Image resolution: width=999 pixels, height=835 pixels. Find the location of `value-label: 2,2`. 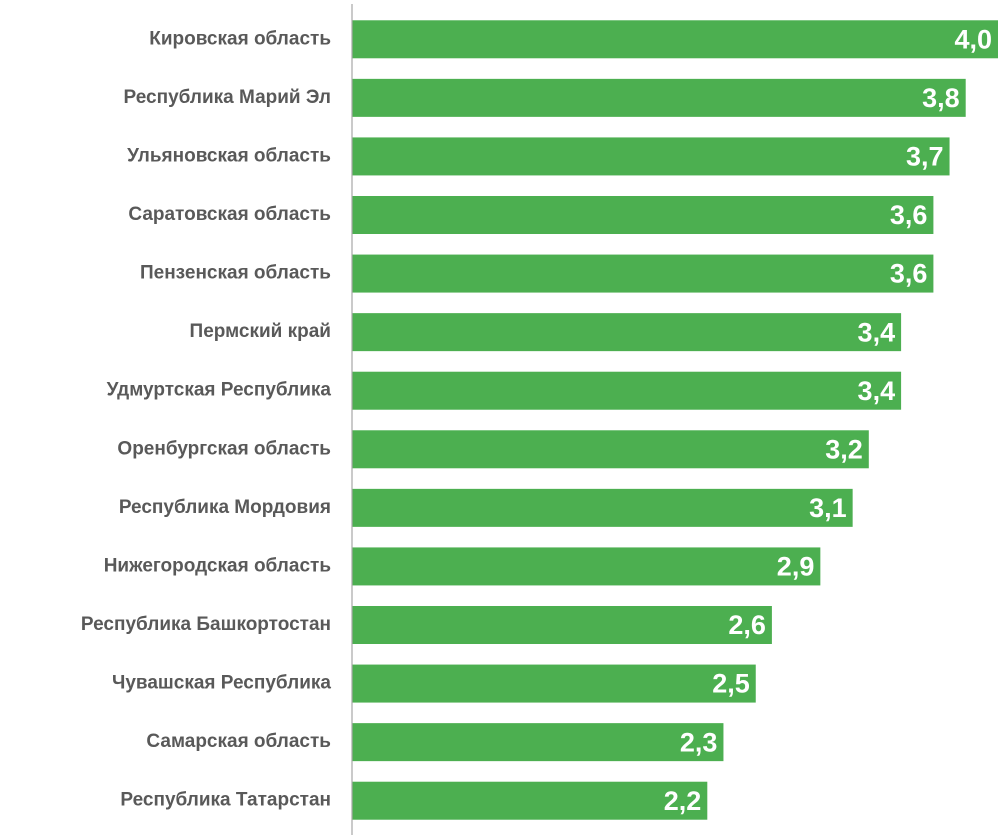

value-label: 2,2 is located at coordinates (683, 801).